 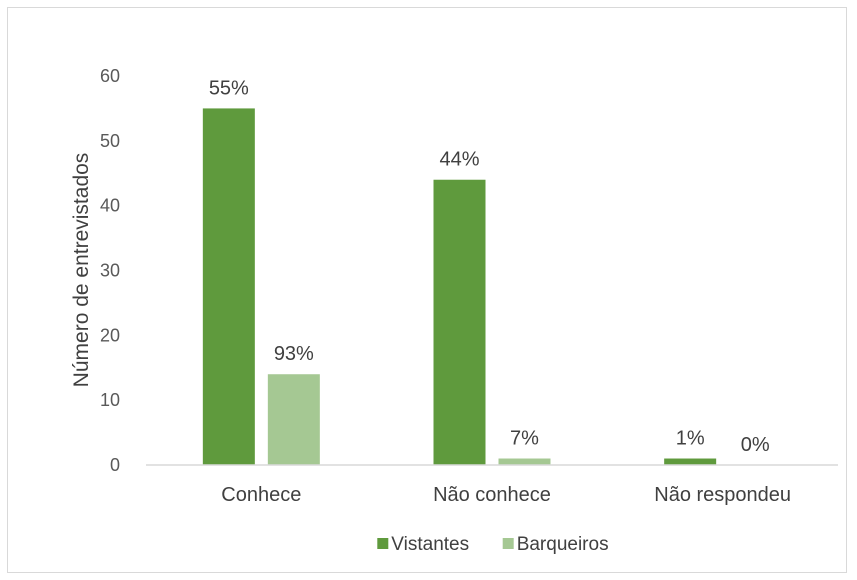 What do you see at coordinates (110, 335) in the screenshot?
I see `y-tick-label-2: 20` at bounding box center [110, 335].